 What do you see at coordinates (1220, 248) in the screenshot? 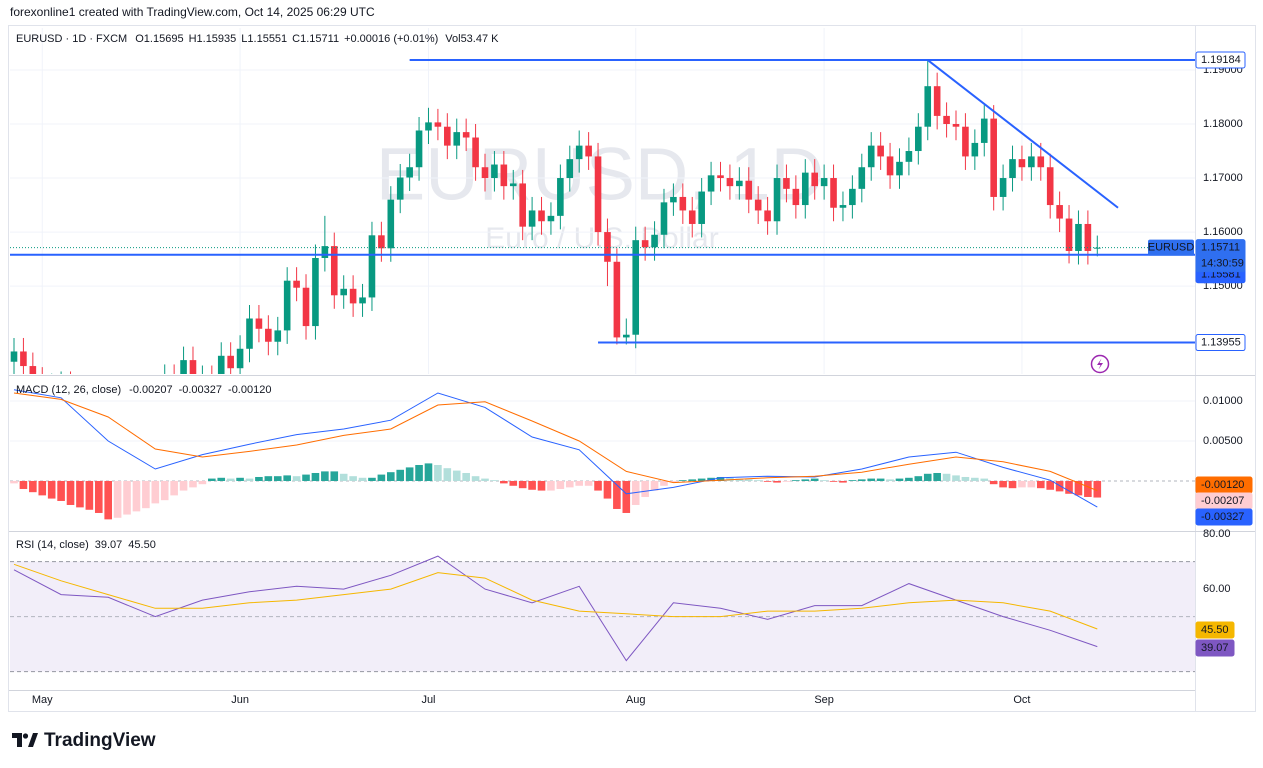
I see `price-badge-label: 1.15711` at bounding box center [1220, 248].